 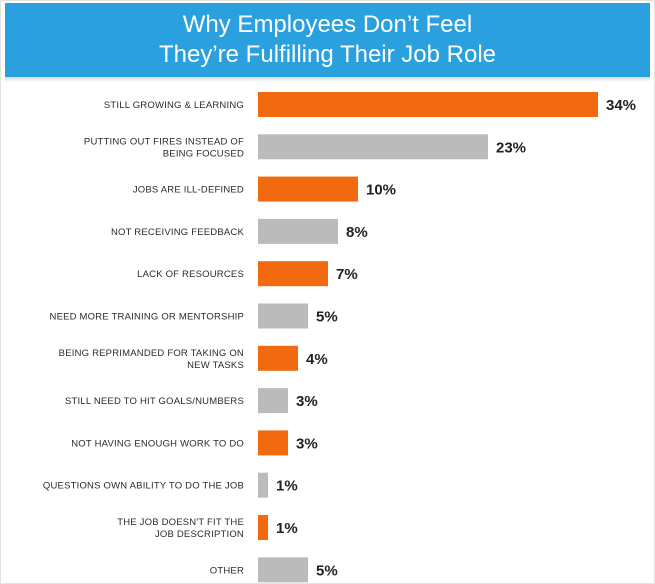 What do you see at coordinates (188, 190) in the screenshot?
I see `category-label-2: JOBS ARE ILL-DEFINED` at bounding box center [188, 190].